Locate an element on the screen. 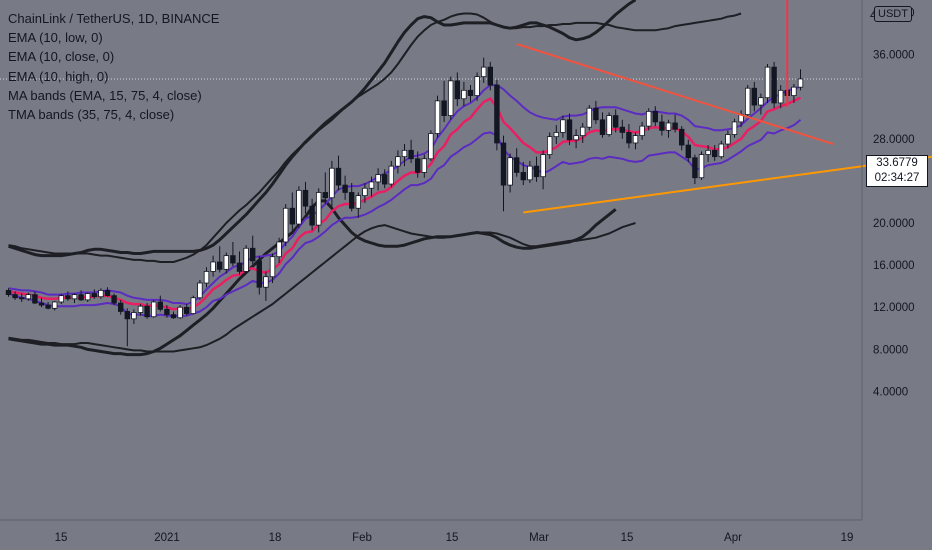 This screenshot has height=550, width=932. indicator-tma-bands: TMA bands (35, 75, 4, close) is located at coordinates (91, 115).